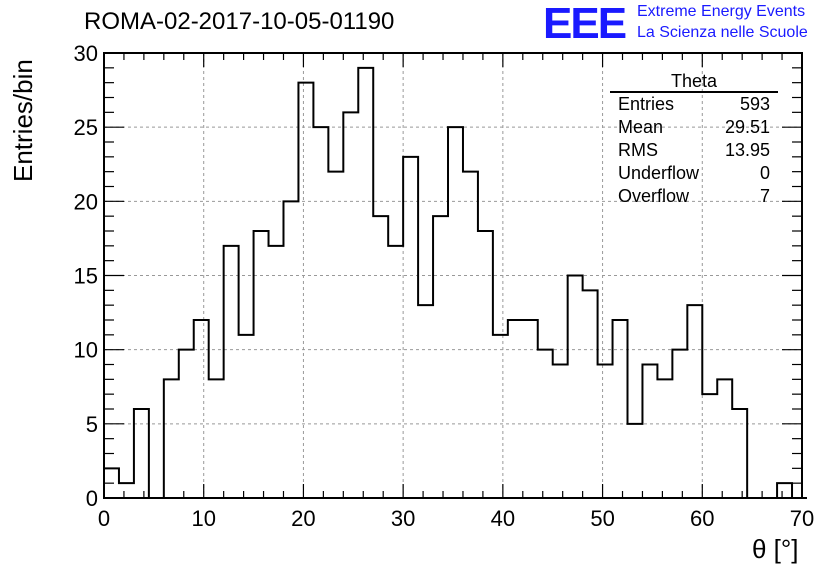 The height and width of the screenshot is (572, 836). What do you see at coordinates (659, 173) in the screenshot?
I see `stats-label: Underflow` at bounding box center [659, 173].